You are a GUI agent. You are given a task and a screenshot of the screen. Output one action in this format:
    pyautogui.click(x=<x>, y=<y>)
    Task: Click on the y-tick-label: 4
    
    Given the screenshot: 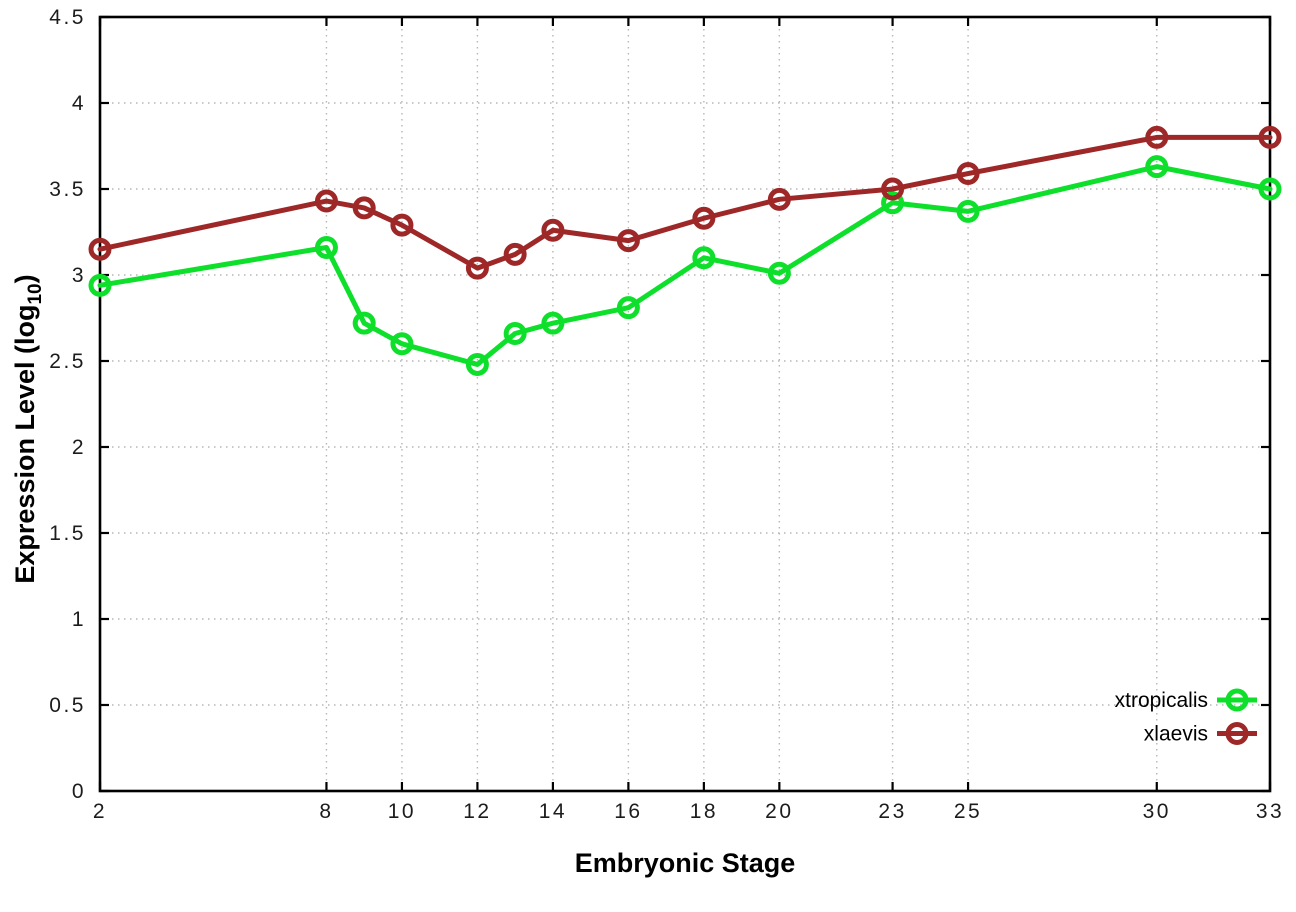 What is the action you would take?
    pyautogui.click(x=79, y=103)
    